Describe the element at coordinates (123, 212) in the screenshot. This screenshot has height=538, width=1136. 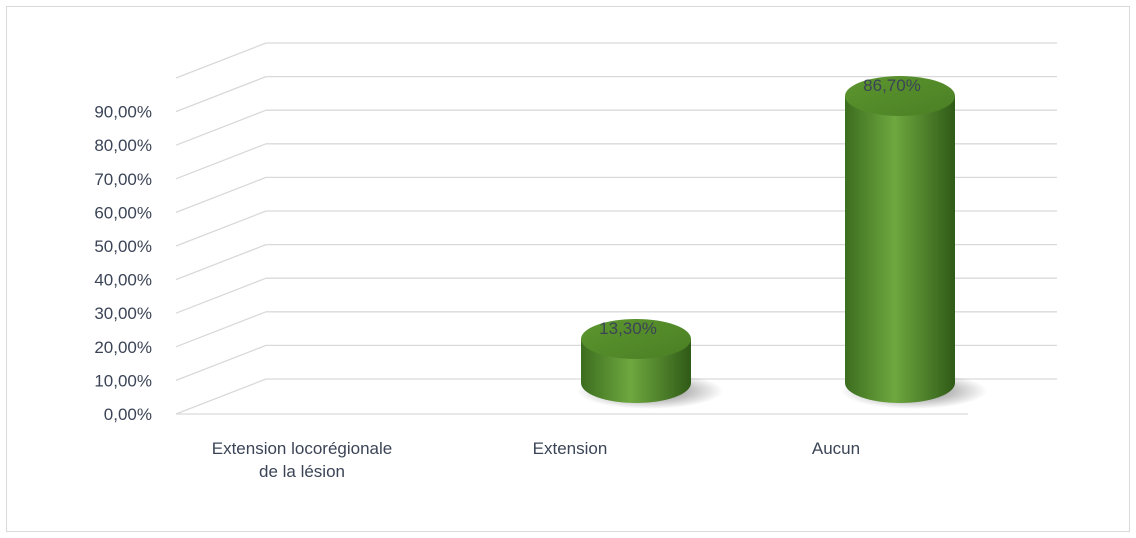
I see `y-tick-label: 60,00%` at that location.